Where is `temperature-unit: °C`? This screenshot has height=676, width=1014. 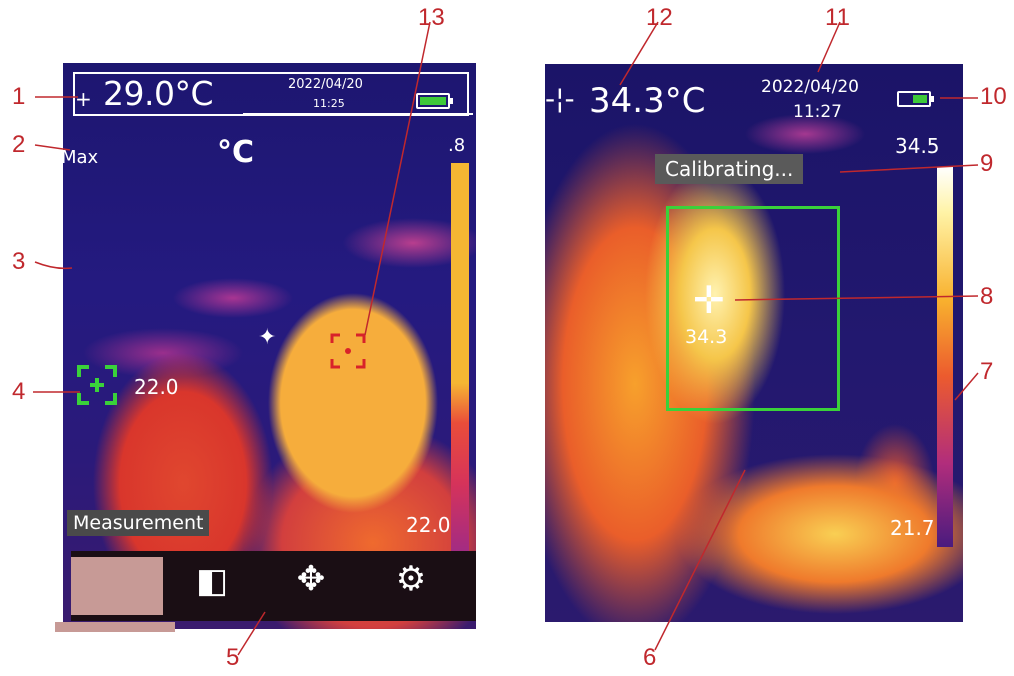 temperature-unit: °C is located at coordinates (236, 152).